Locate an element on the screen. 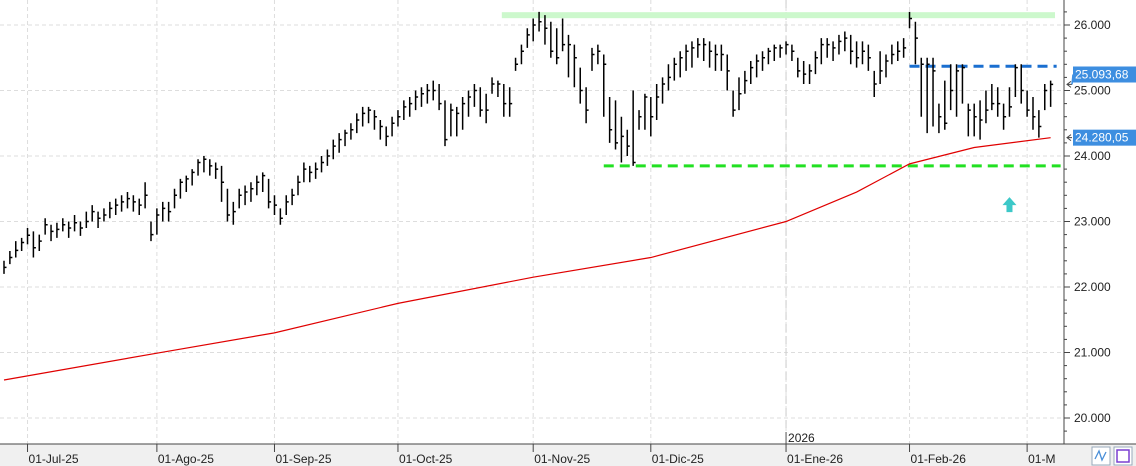 The width and height of the screenshot is (1136, 466). y-tick-label: 24.000 is located at coordinates (1092, 156).